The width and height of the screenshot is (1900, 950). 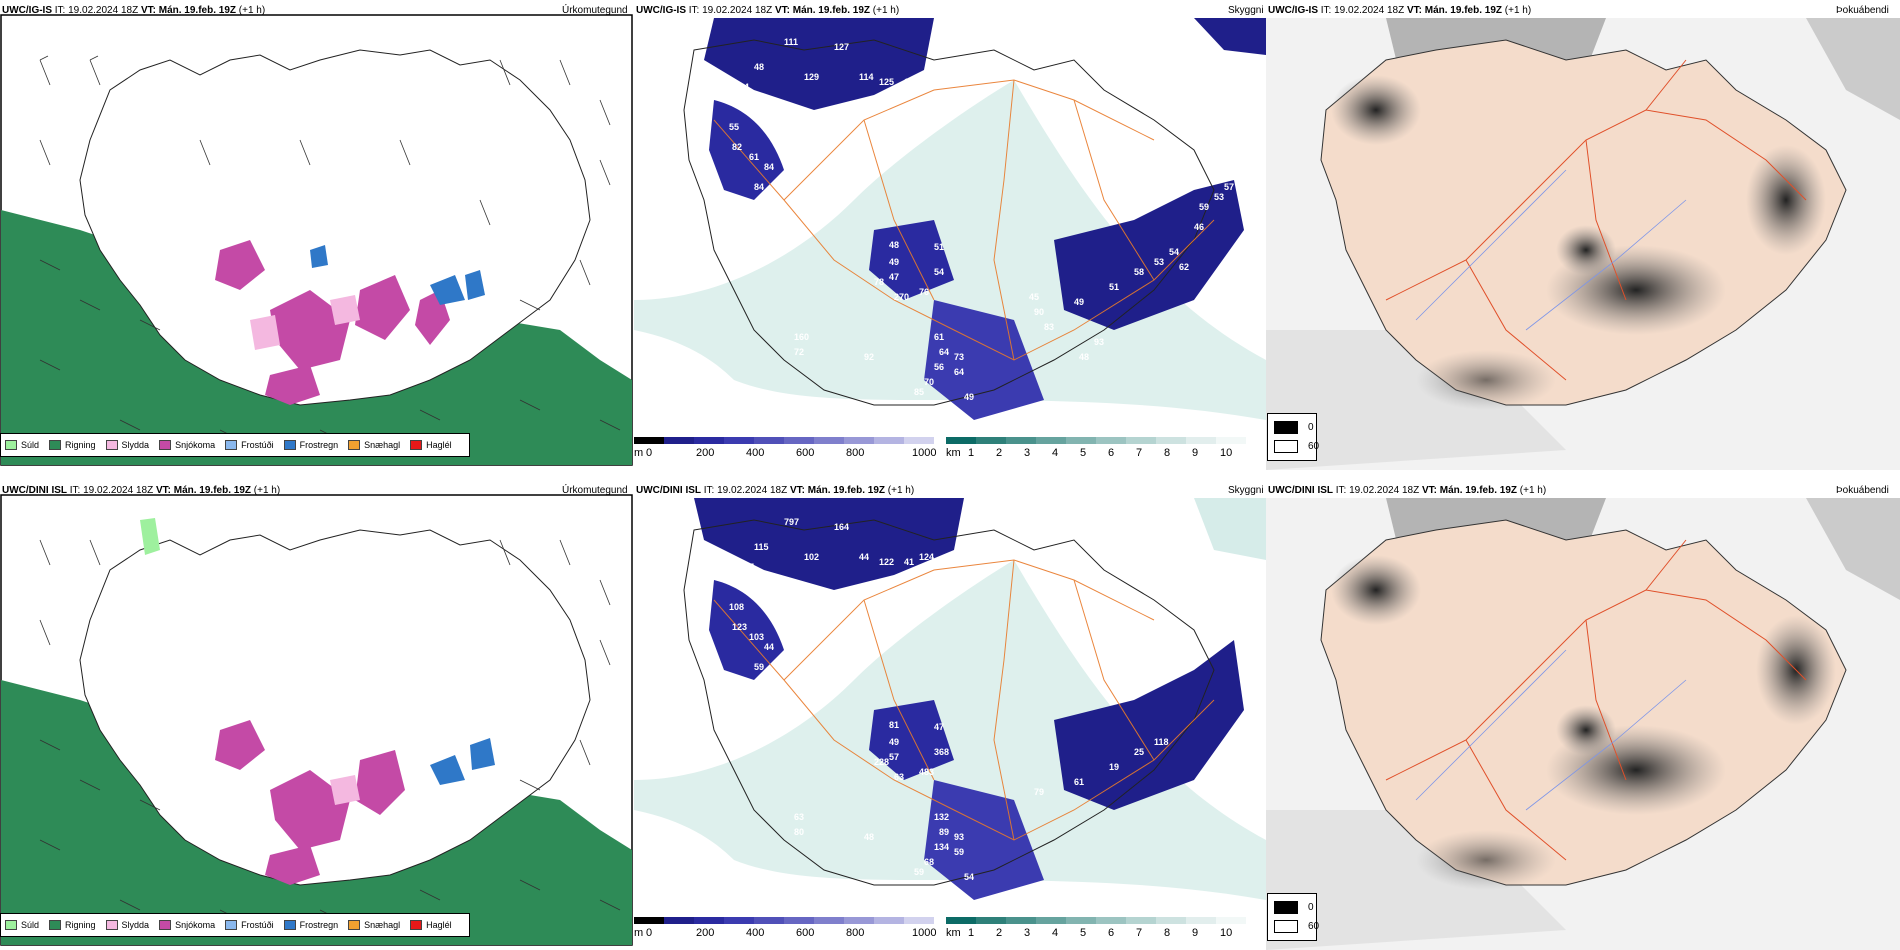 What do you see at coordinates (924, 933) in the screenshot?
I see `height-tick: 1000` at bounding box center [924, 933].